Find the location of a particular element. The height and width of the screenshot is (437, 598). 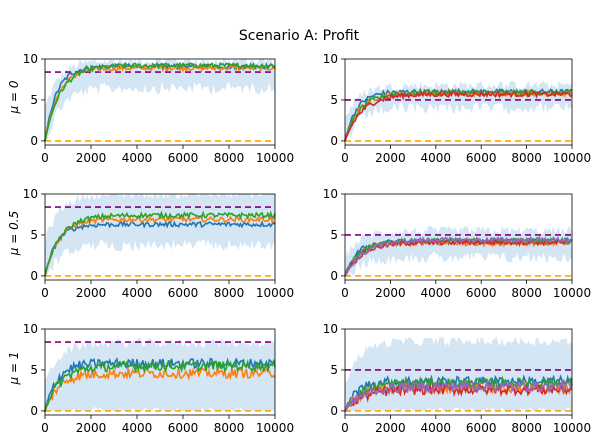

panel-mu1-right: 0 2000 4000 6000 8000 10000 0 5 10 is located at coordinates (457, 378).